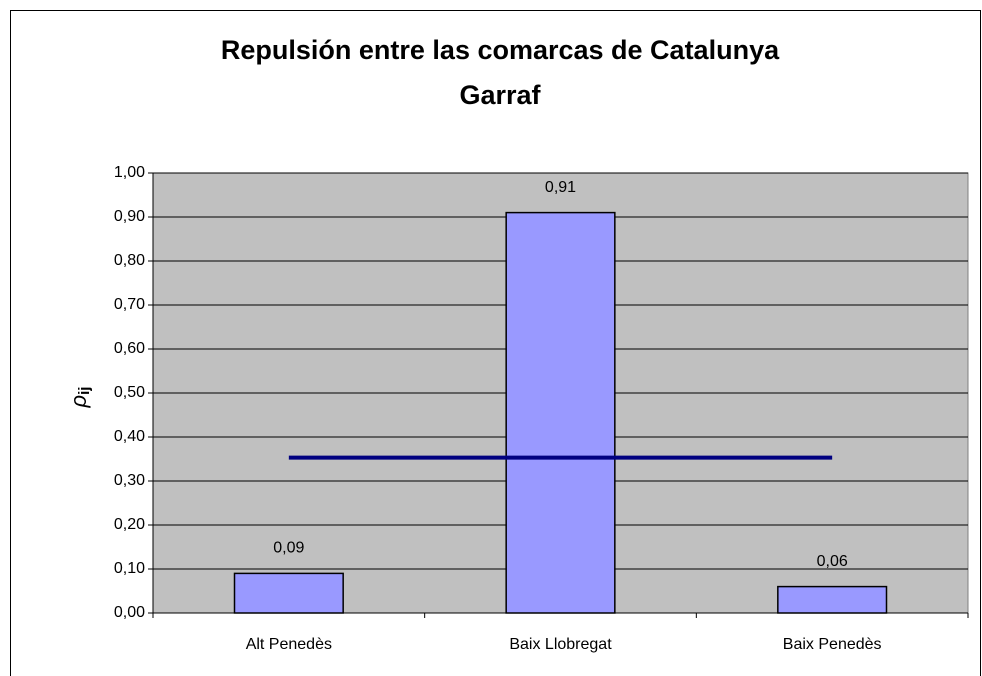 The image size is (982, 676). What do you see at coordinates (129, 348) in the screenshot?
I see `y-tick-label: 0,60` at bounding box center [129, 348].